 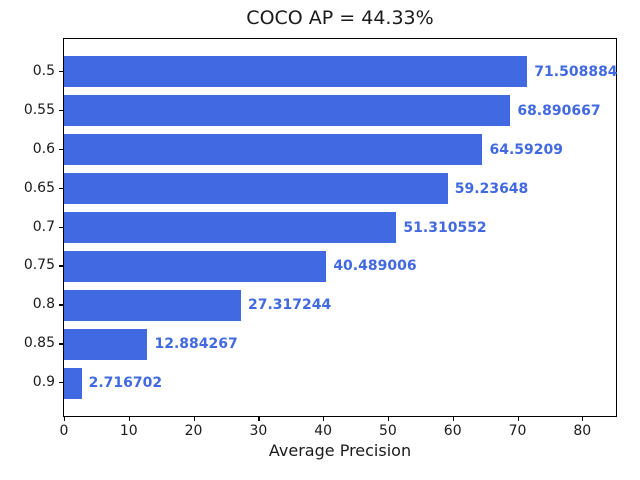 What do you see at coordinates (43, 382) in the screenshot?
I see `y-tick-label: 0.9` at bounding box center [43, 382].